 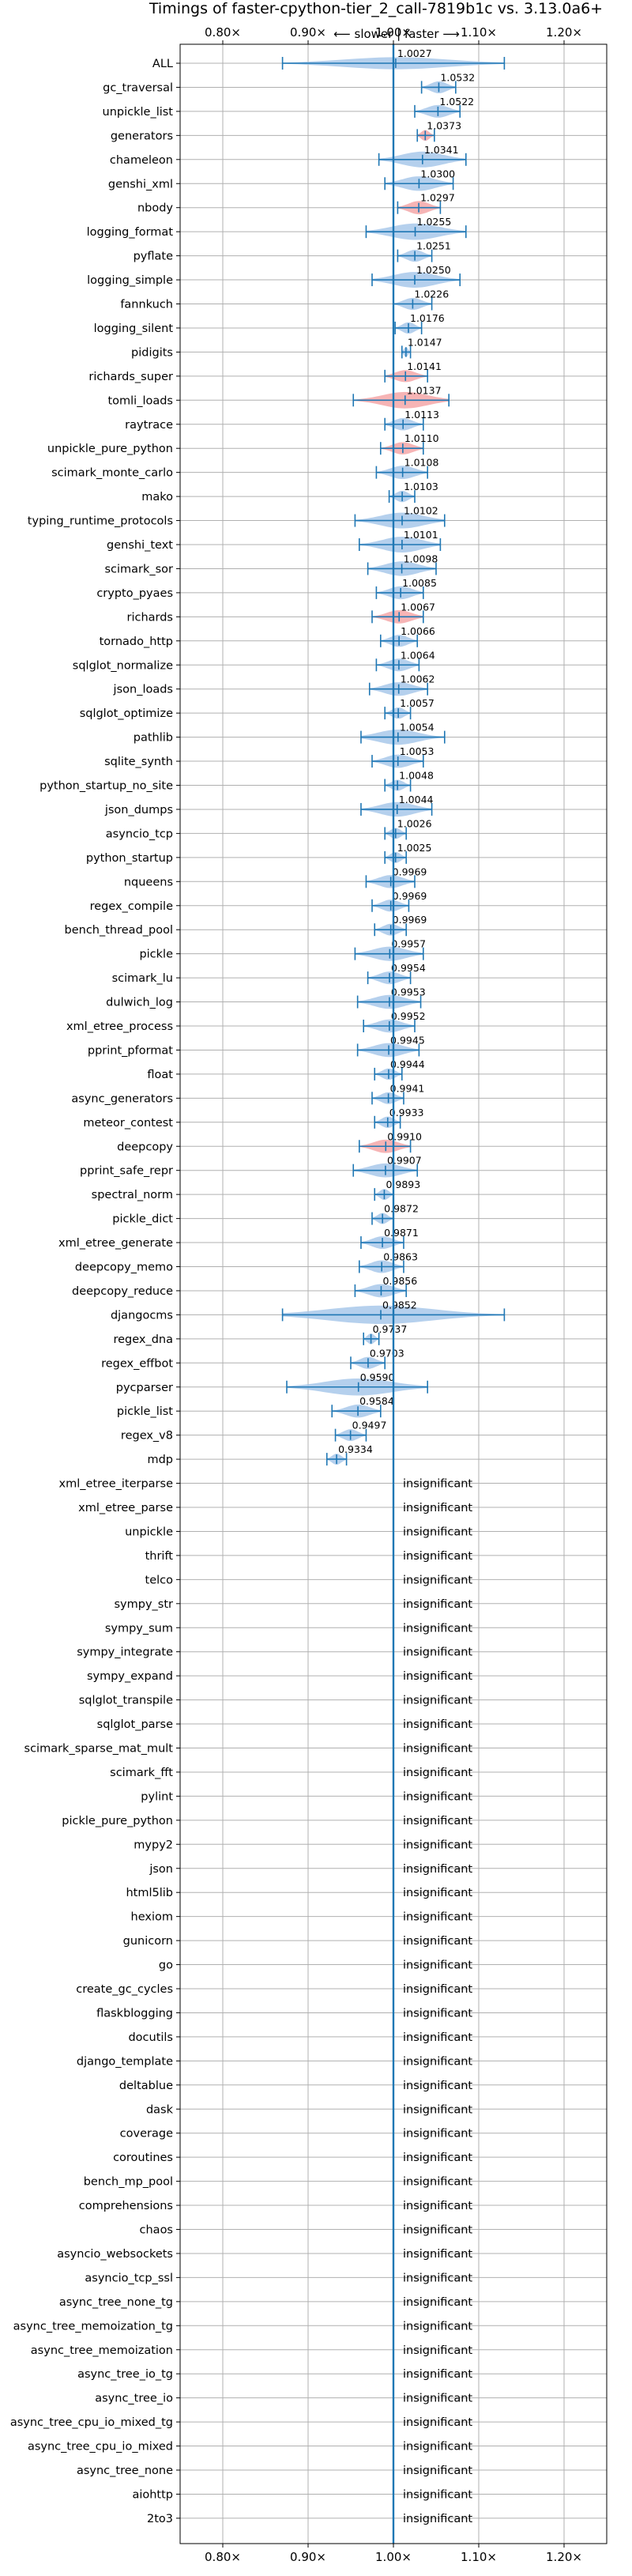 I want to click on category-label: unpickle_pure_python, so click(x=110, y=449).